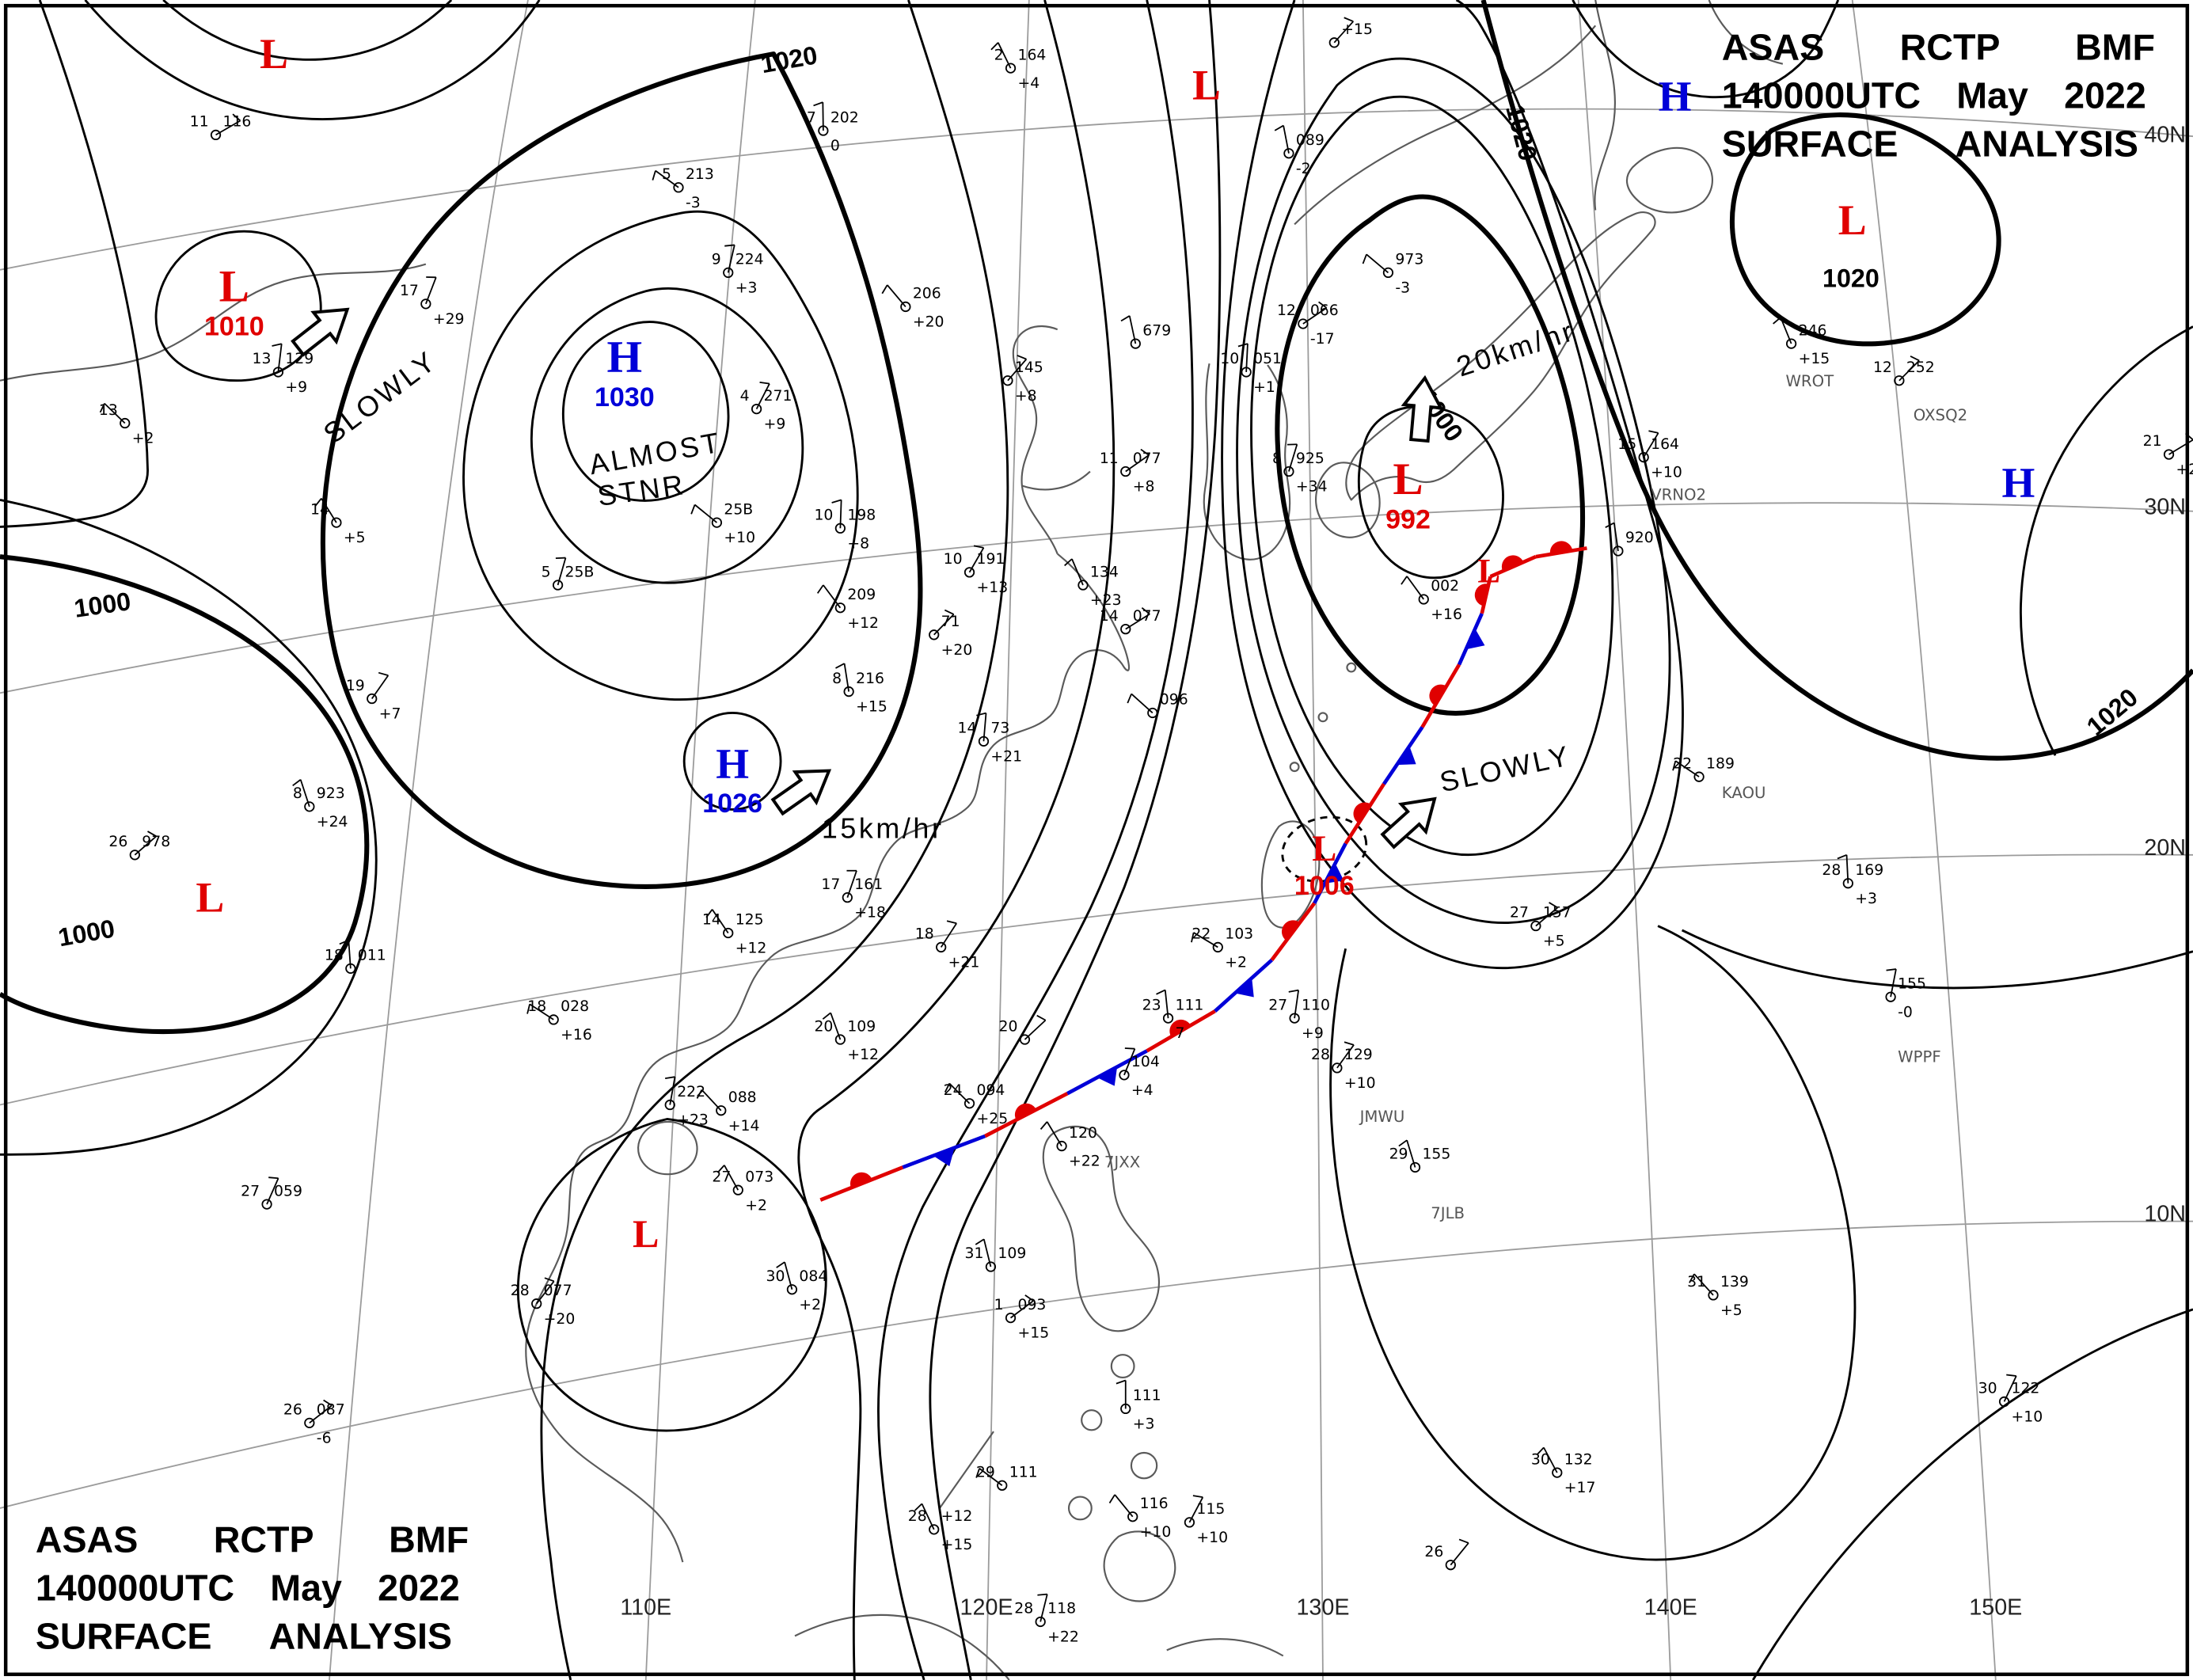 The width and height of the screenshot is (2193, 1680). Describe the element at coordinates (1580, 1488) in the screenshot. I see `svg-text: +17` at that location.